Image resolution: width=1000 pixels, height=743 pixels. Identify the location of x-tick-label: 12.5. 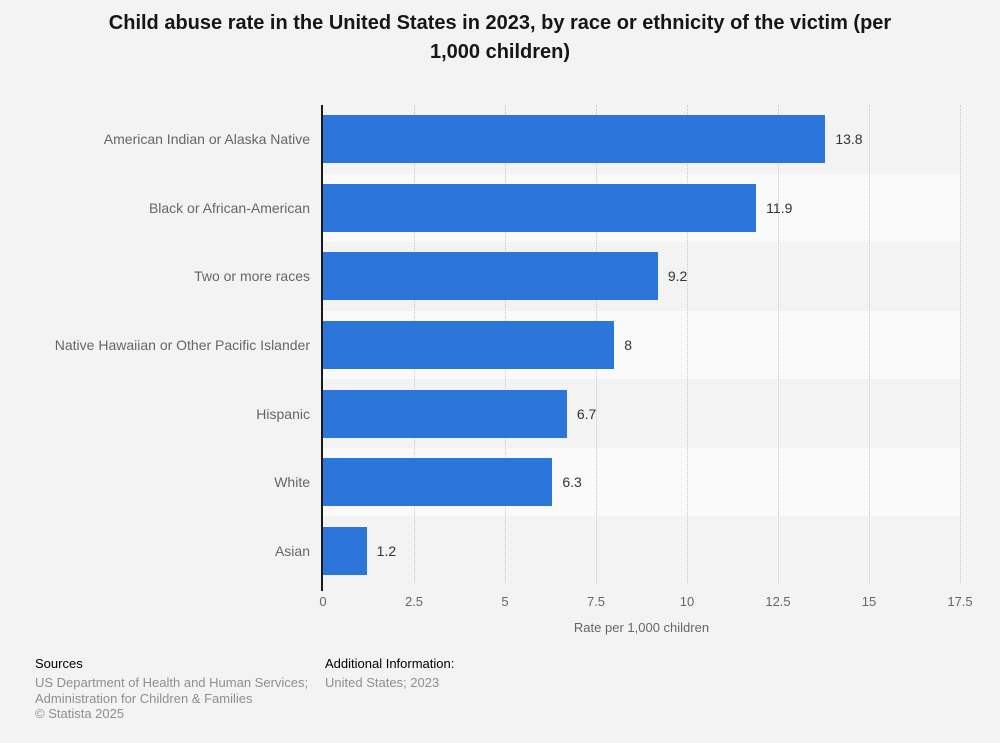
(778, 601).